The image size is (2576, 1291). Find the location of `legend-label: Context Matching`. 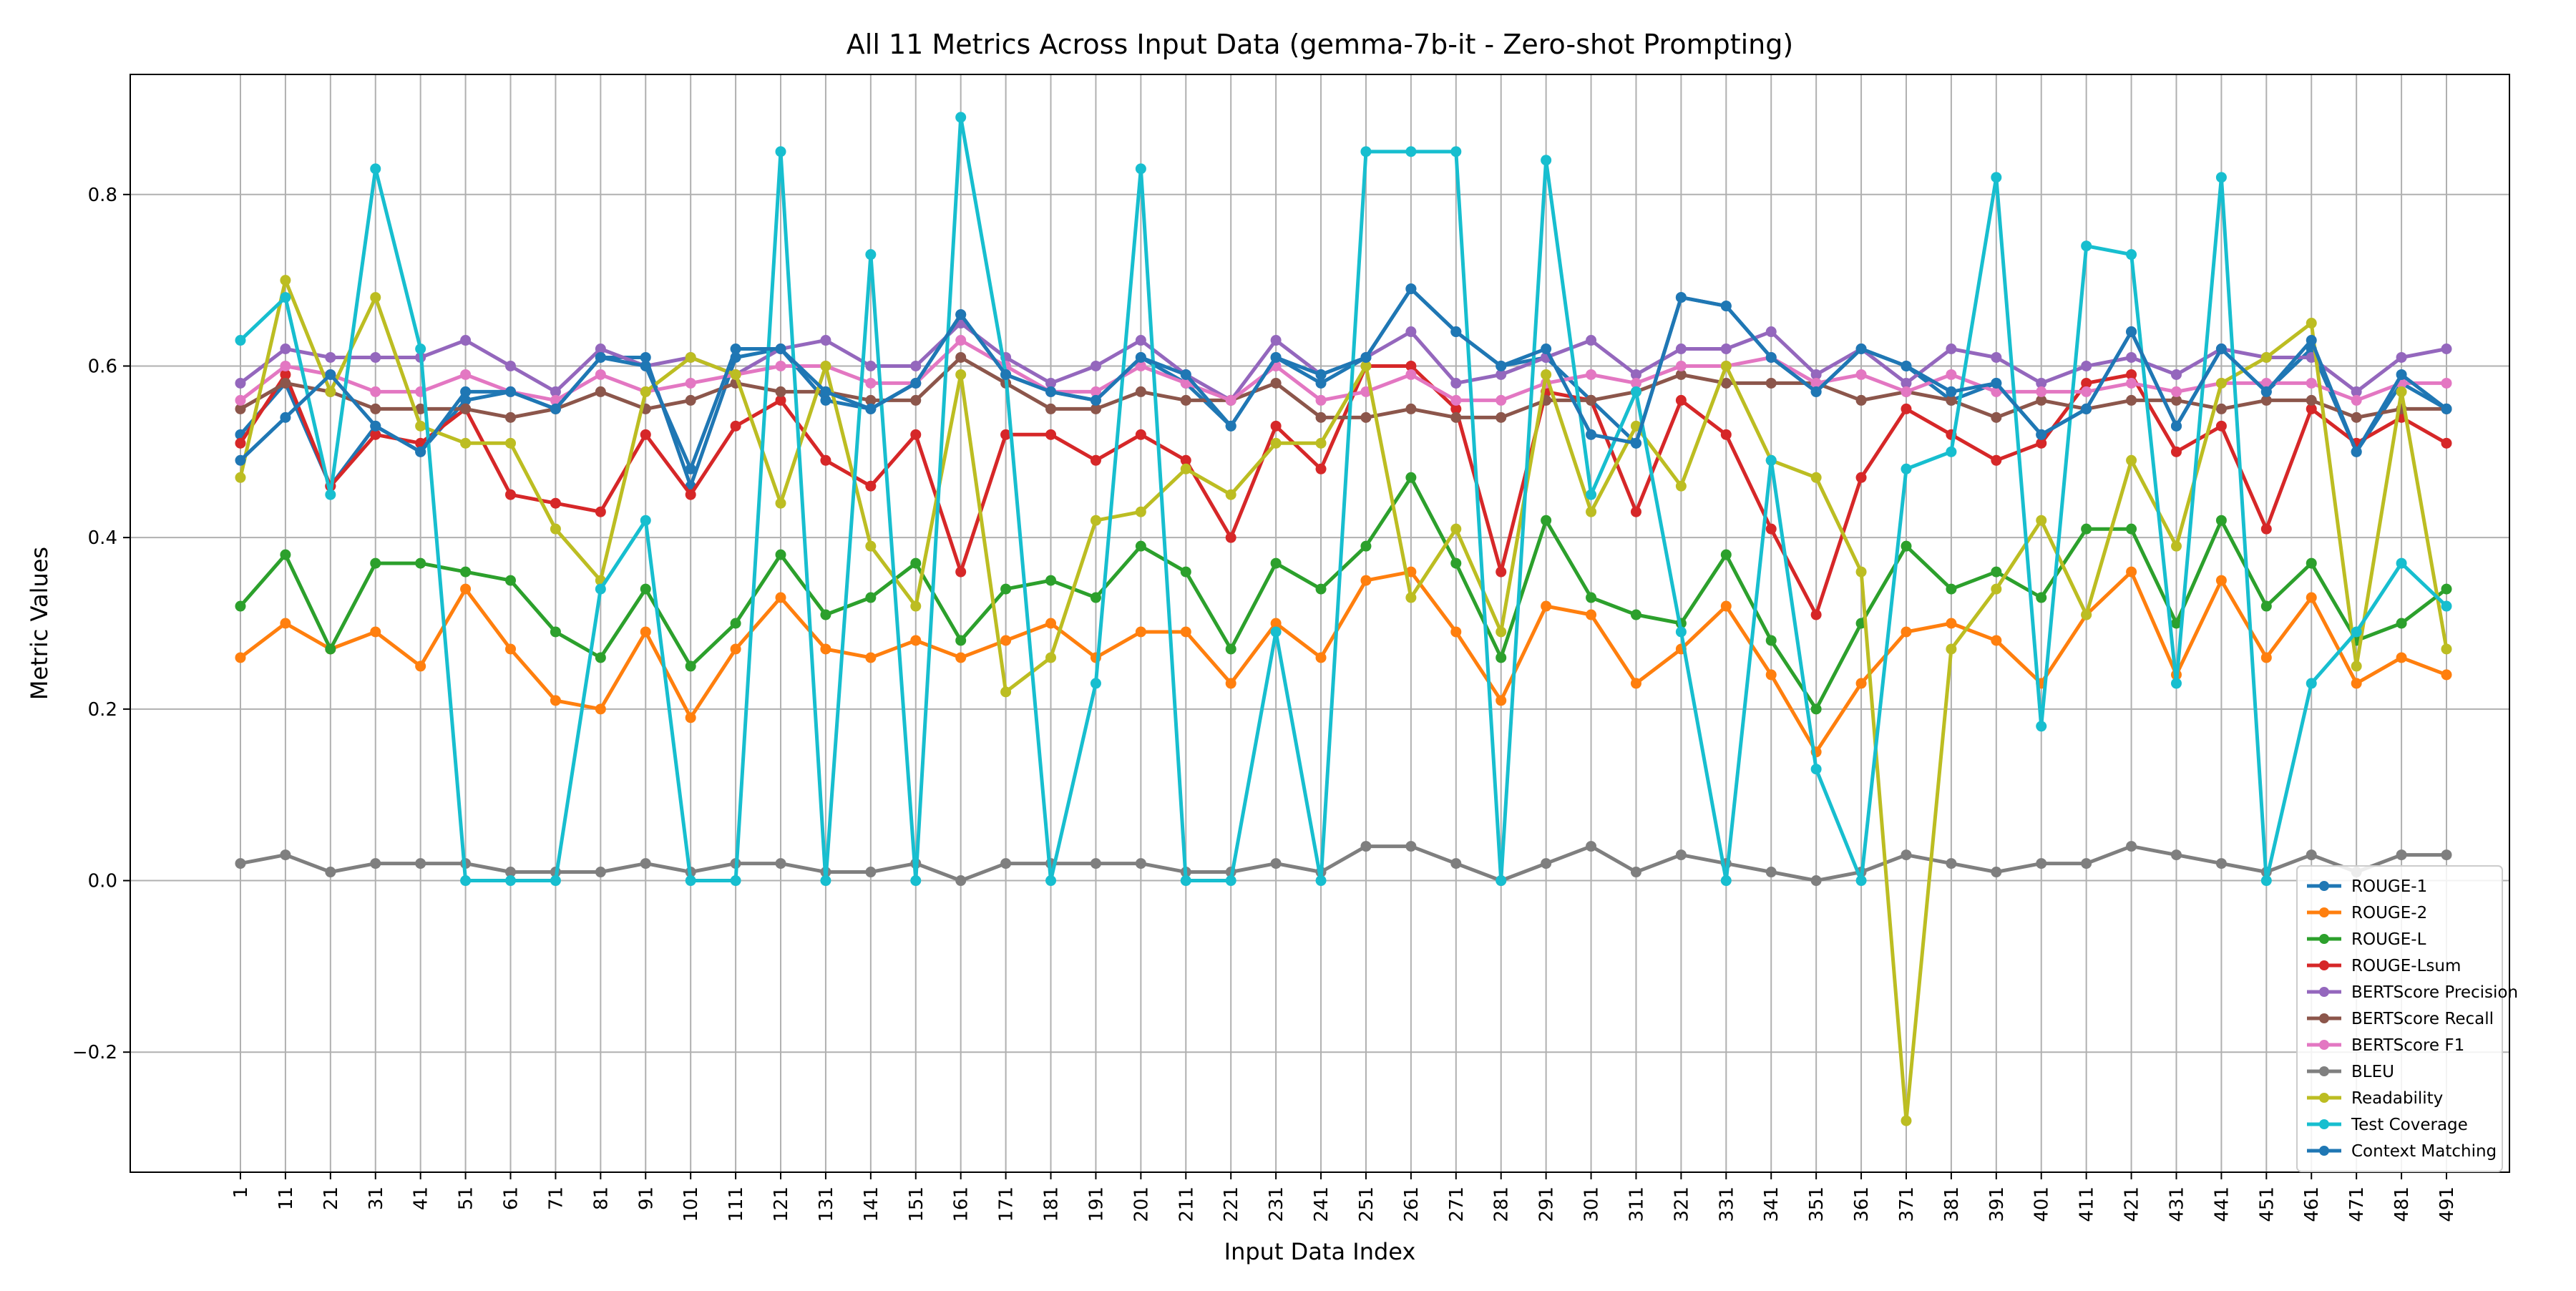

legend-label: Context Matching is located at coordinates (2424, 1151).